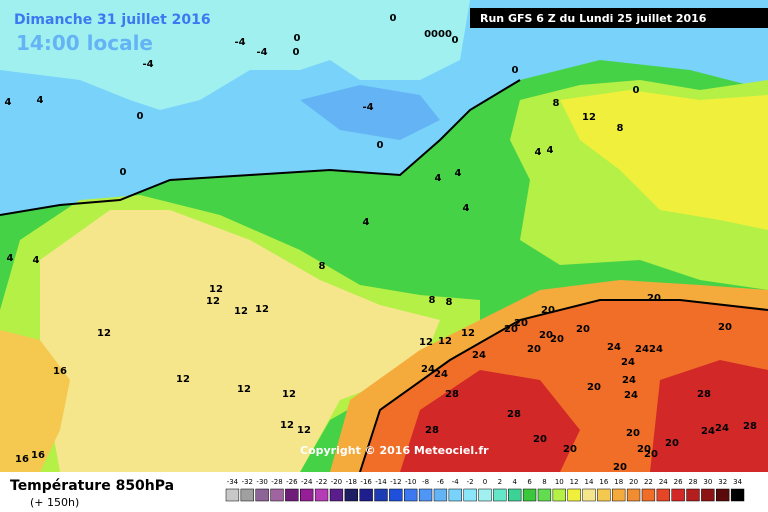 The image size is (768, 512). I want to click on colorbar-label: 20, so click(633, 482).